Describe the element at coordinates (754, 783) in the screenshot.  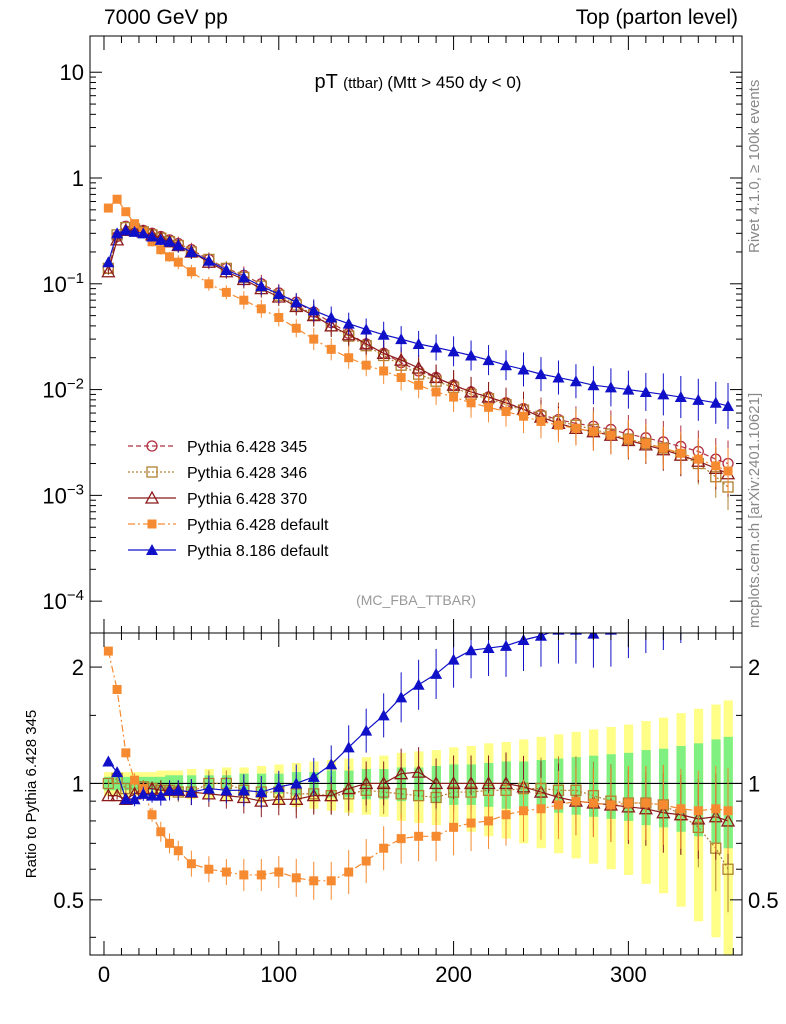
I see `ratio-y-tick-label-right: 1` at that location.